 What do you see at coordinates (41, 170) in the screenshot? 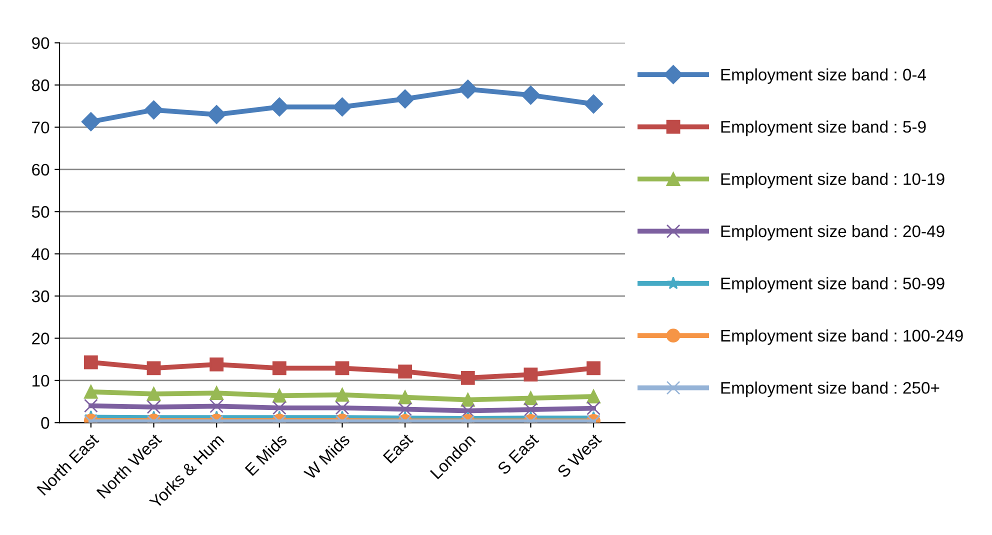
I see `y-tick-label: 60` at bounding box center [41, 170].